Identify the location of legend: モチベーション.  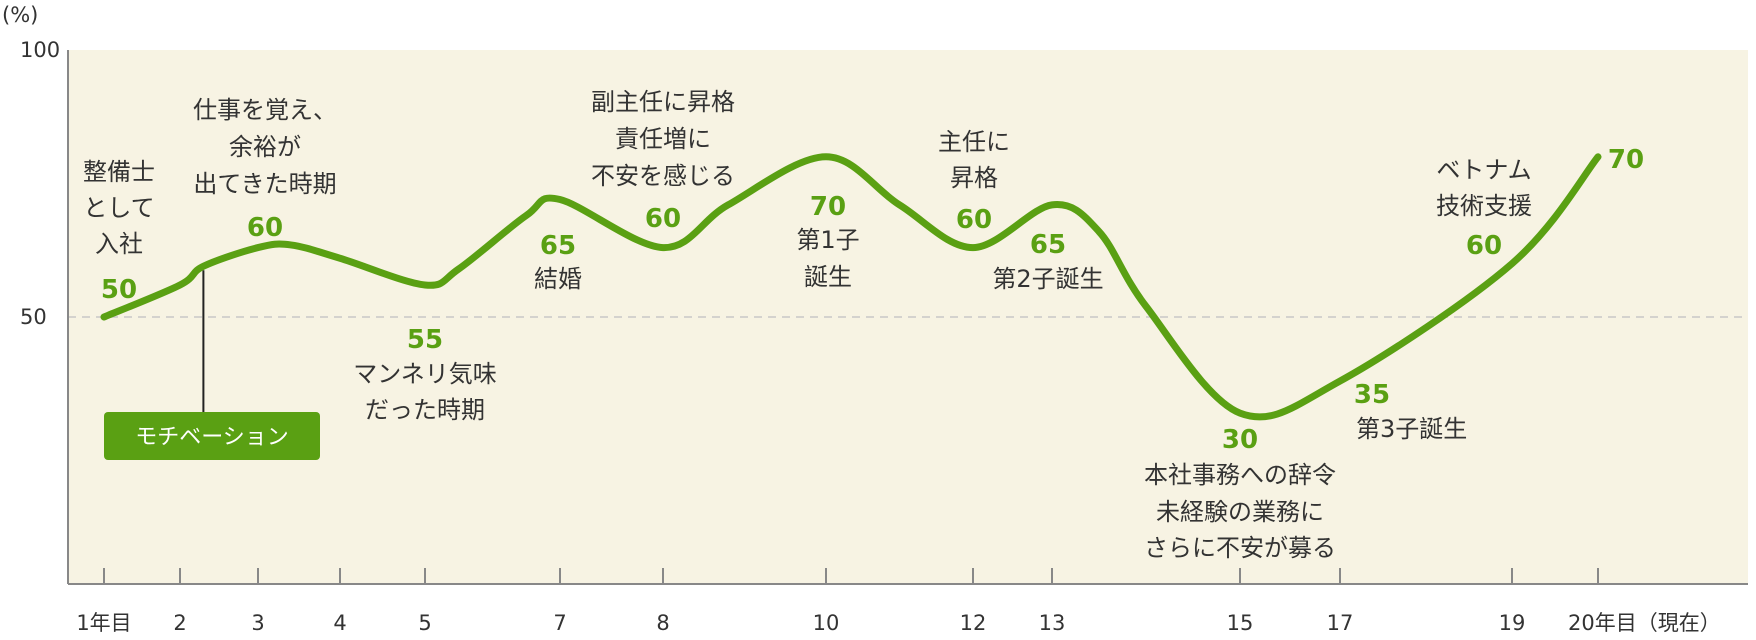
(212, 365).